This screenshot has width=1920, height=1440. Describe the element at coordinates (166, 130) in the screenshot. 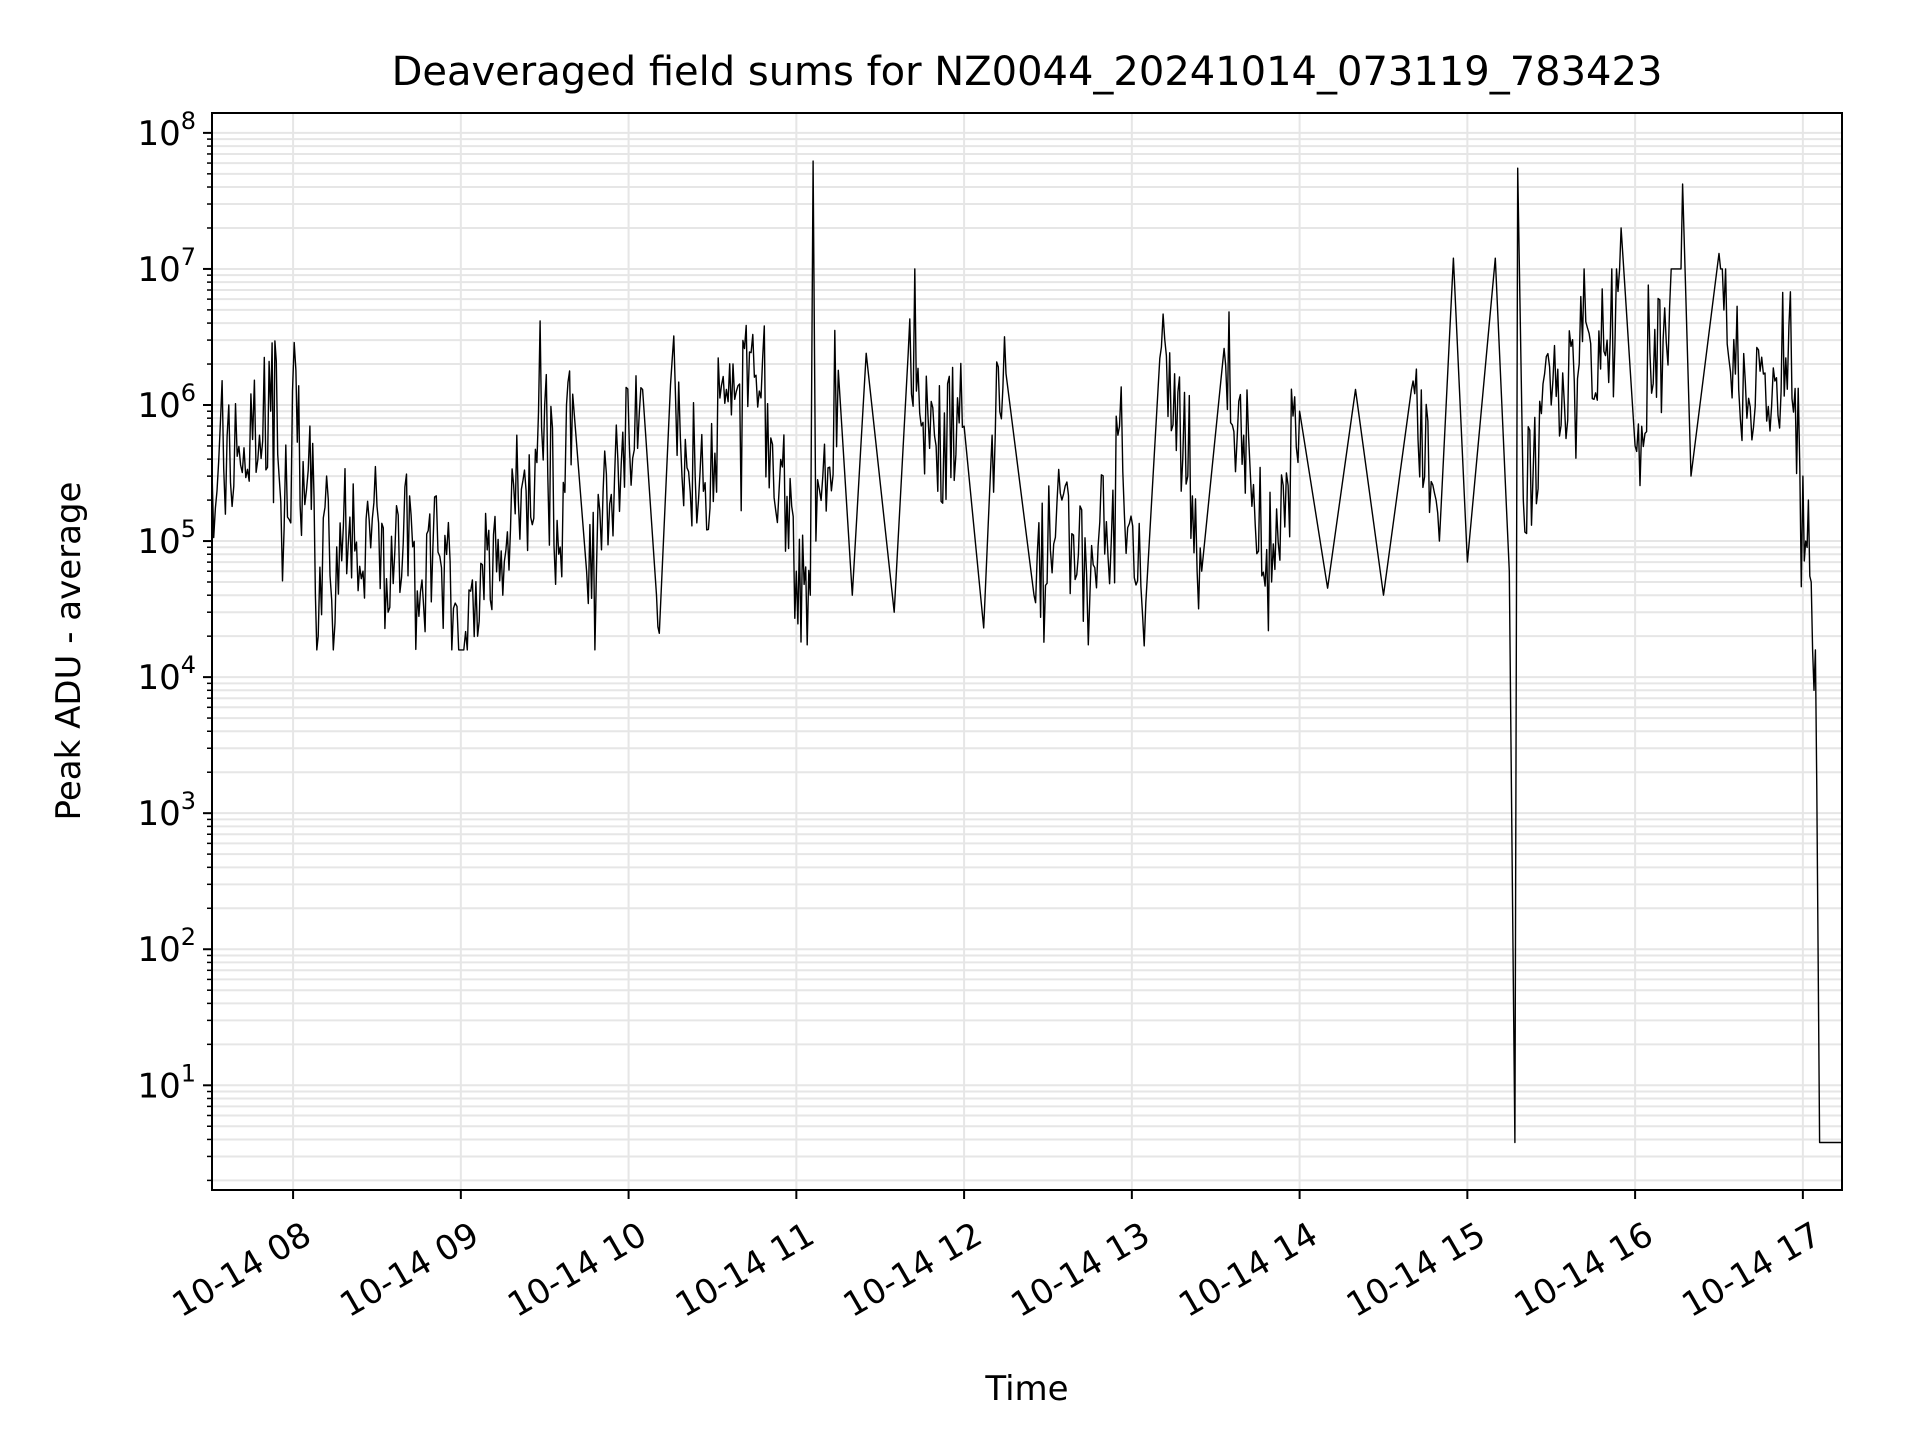

I see `y-tick-label: 10⁸` at that location.